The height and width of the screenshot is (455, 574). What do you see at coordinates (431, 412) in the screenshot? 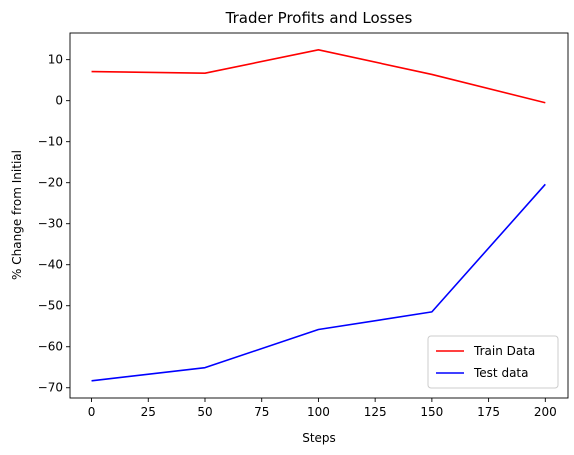
I see `x-tick-label: 150` at bounding box center [431, 412].